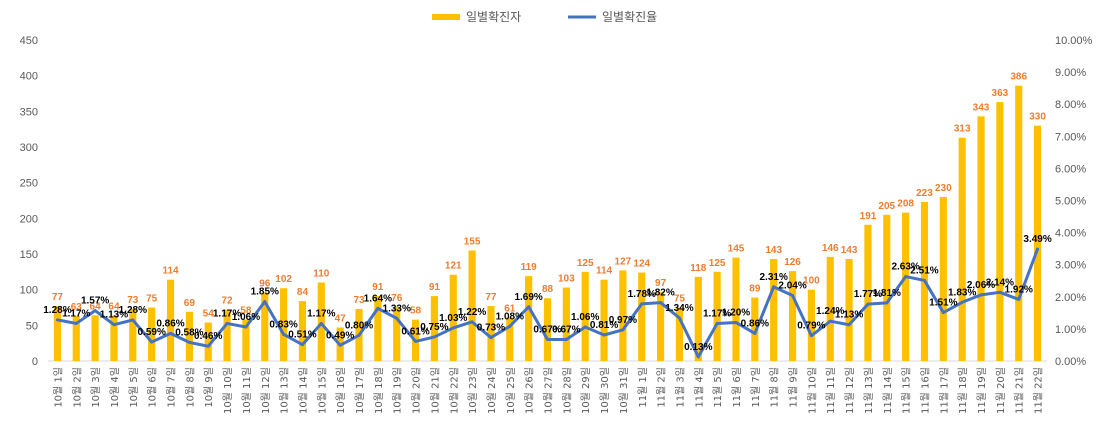  Describe the element at coordinates (359, 300) in the screenshot. I see `bar-value-label: 73` at that location.